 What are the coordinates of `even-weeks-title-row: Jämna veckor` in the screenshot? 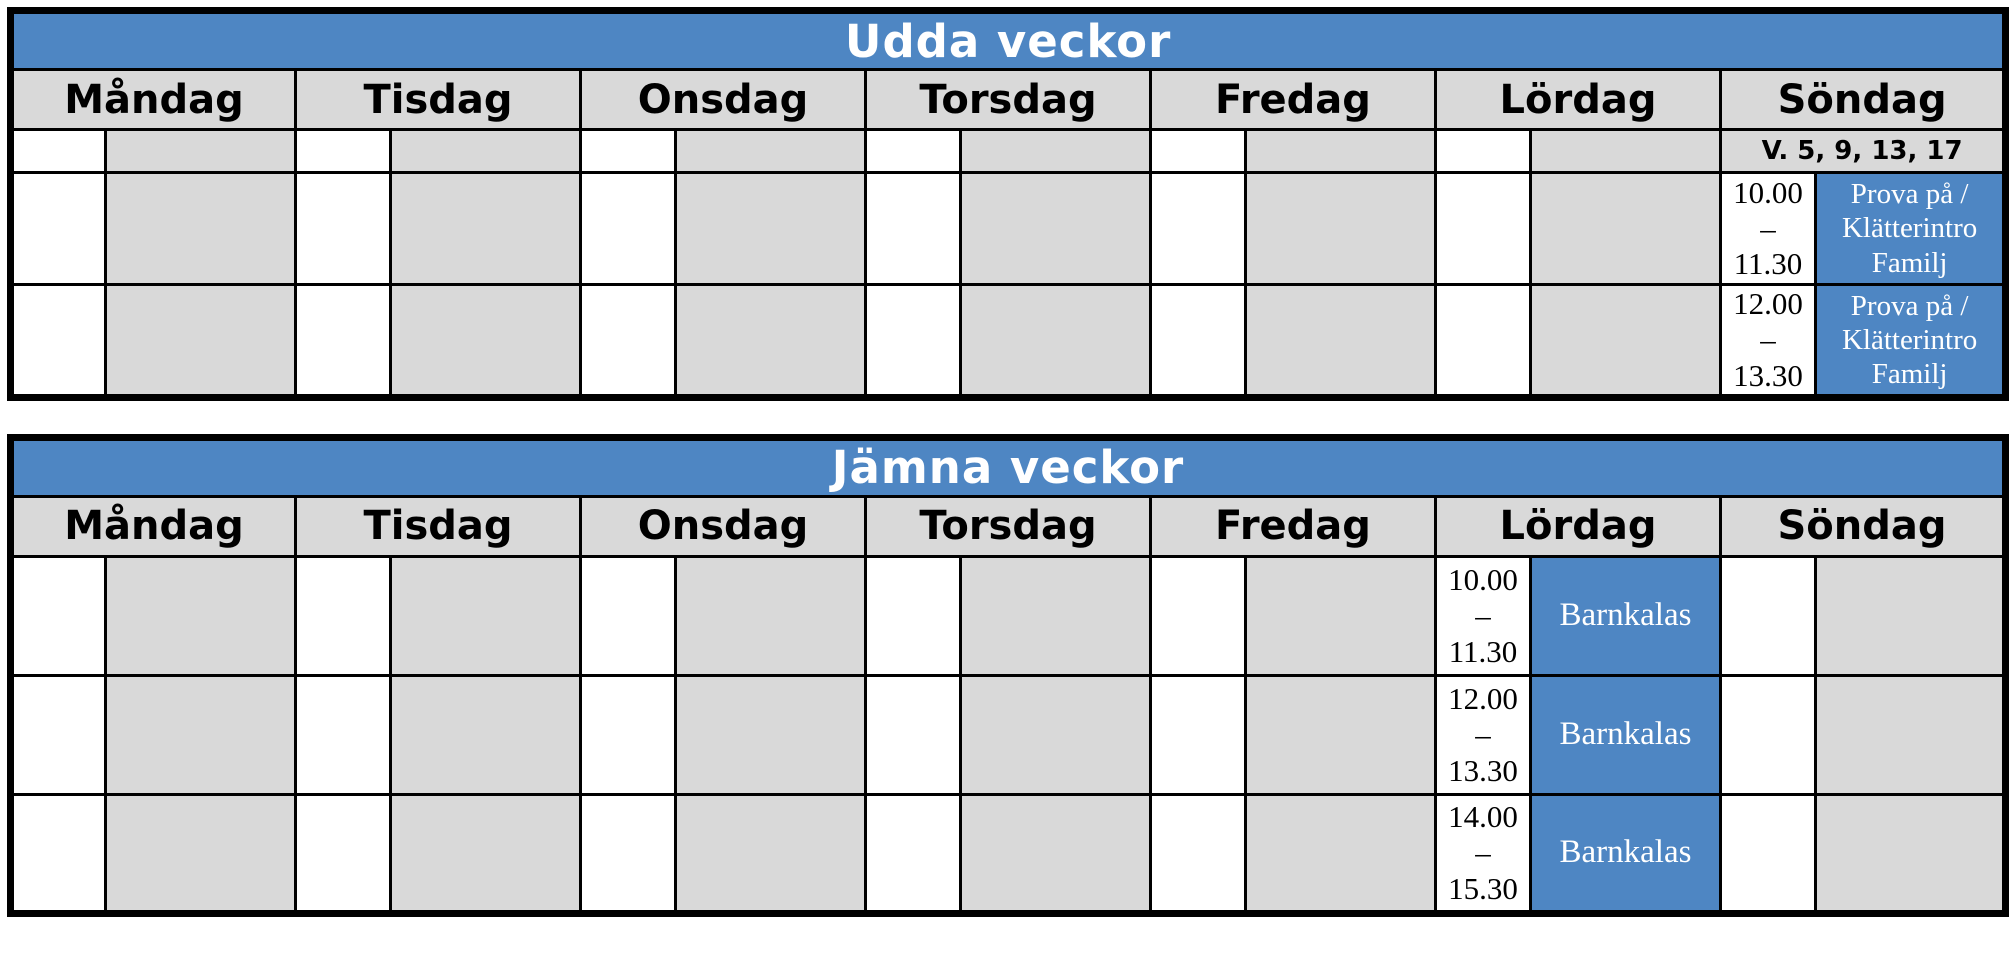 It's located at (1008, 466).